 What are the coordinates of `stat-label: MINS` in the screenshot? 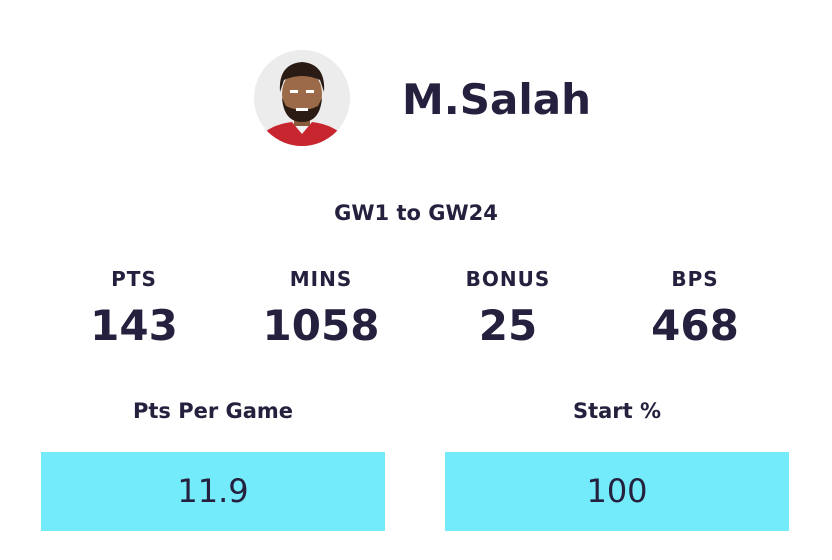 It's located at (321, 279).